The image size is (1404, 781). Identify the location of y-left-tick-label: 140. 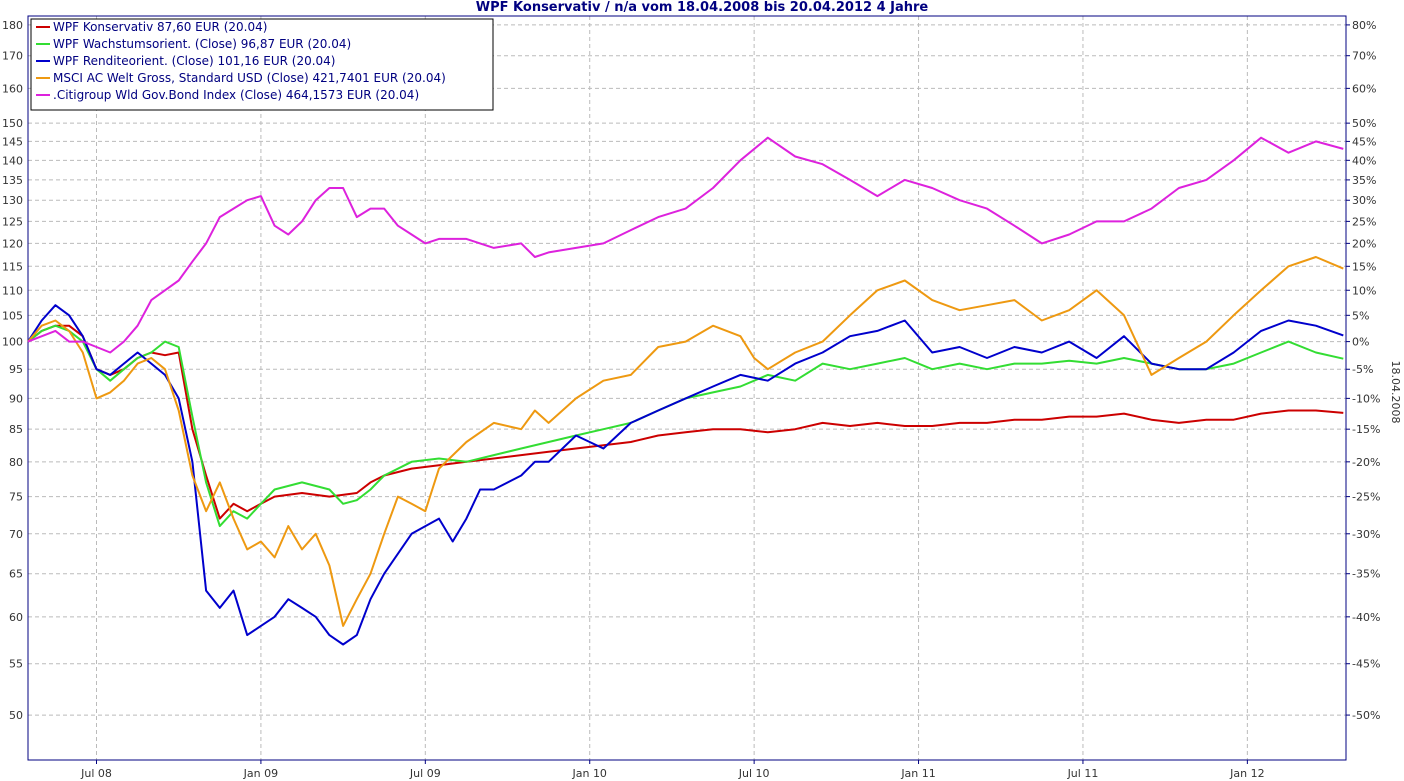
(12, 160).